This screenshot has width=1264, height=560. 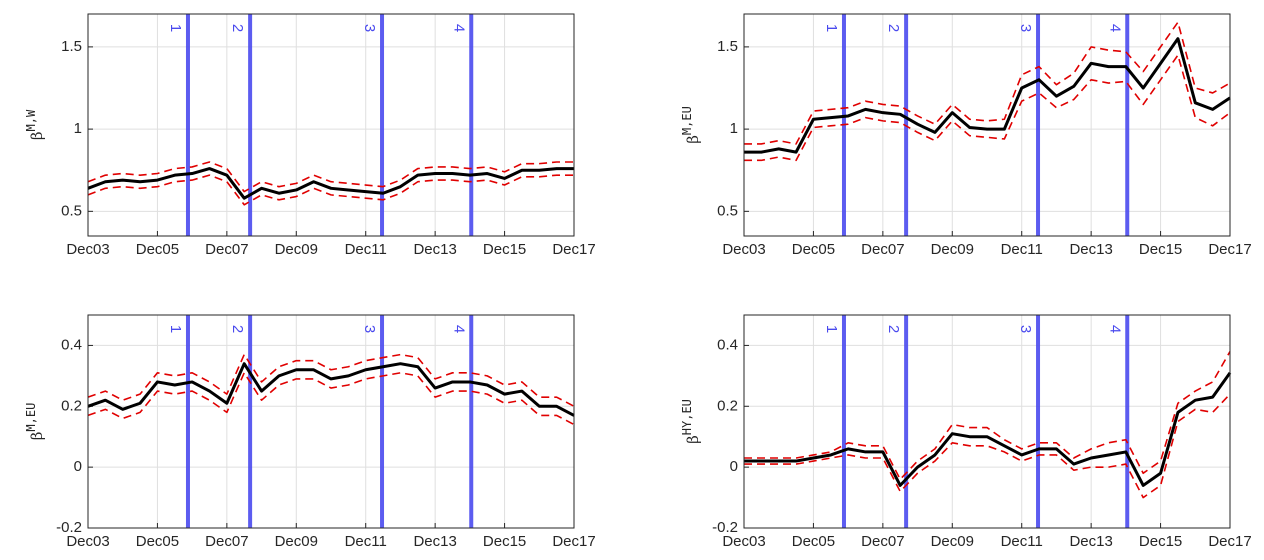 I want to click on y-axis-label-superscript: M,W, so click(x=31, y=120).